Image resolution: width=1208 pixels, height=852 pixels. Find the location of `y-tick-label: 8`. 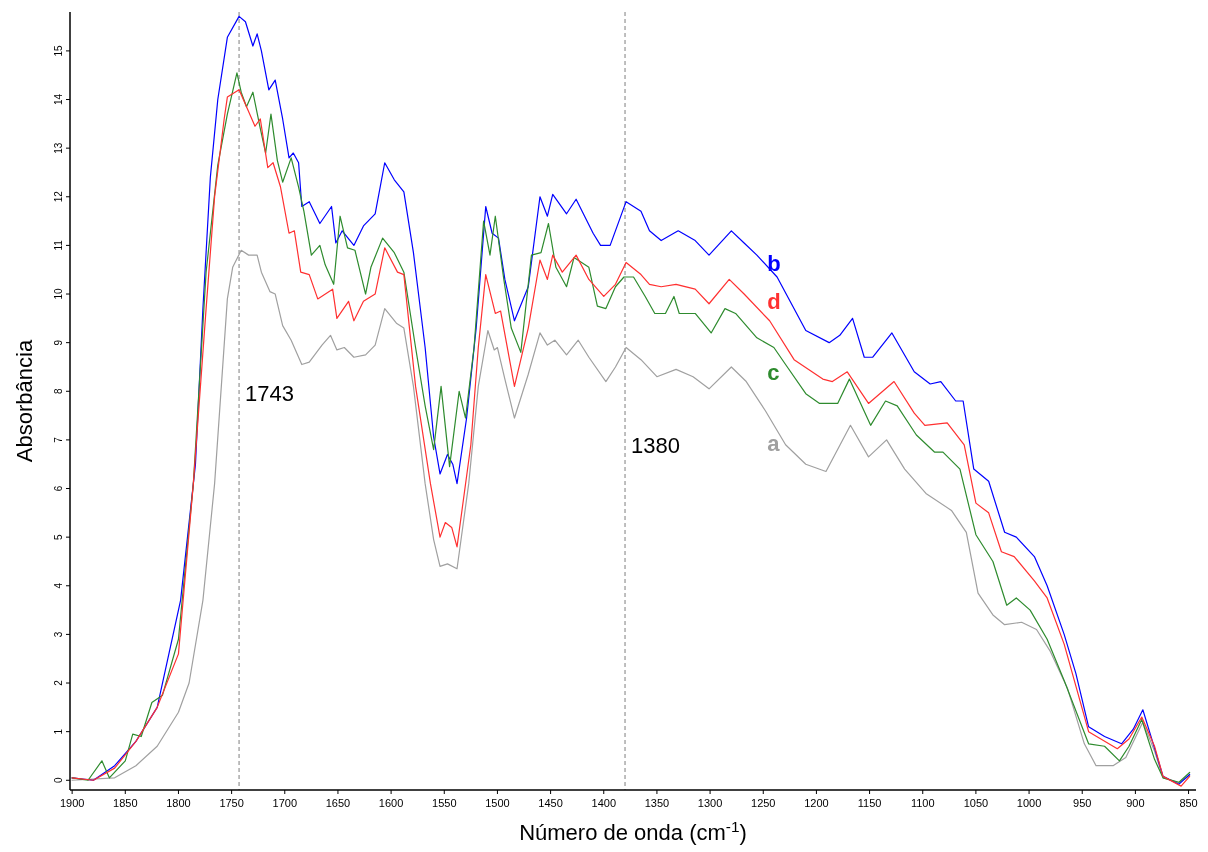

y-tick-label: 8 is located at coordinates (58, 391).